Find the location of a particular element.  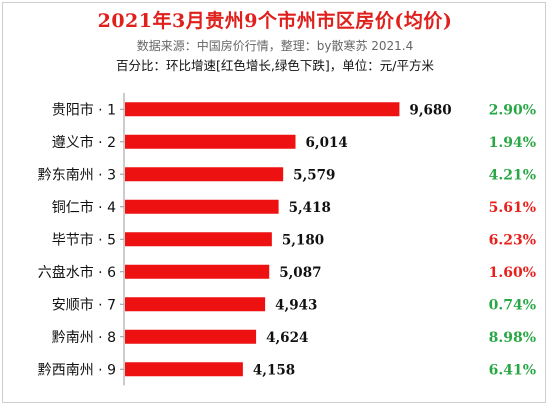

bar-value-label: 5,087 is located at coordinates (300, 273).